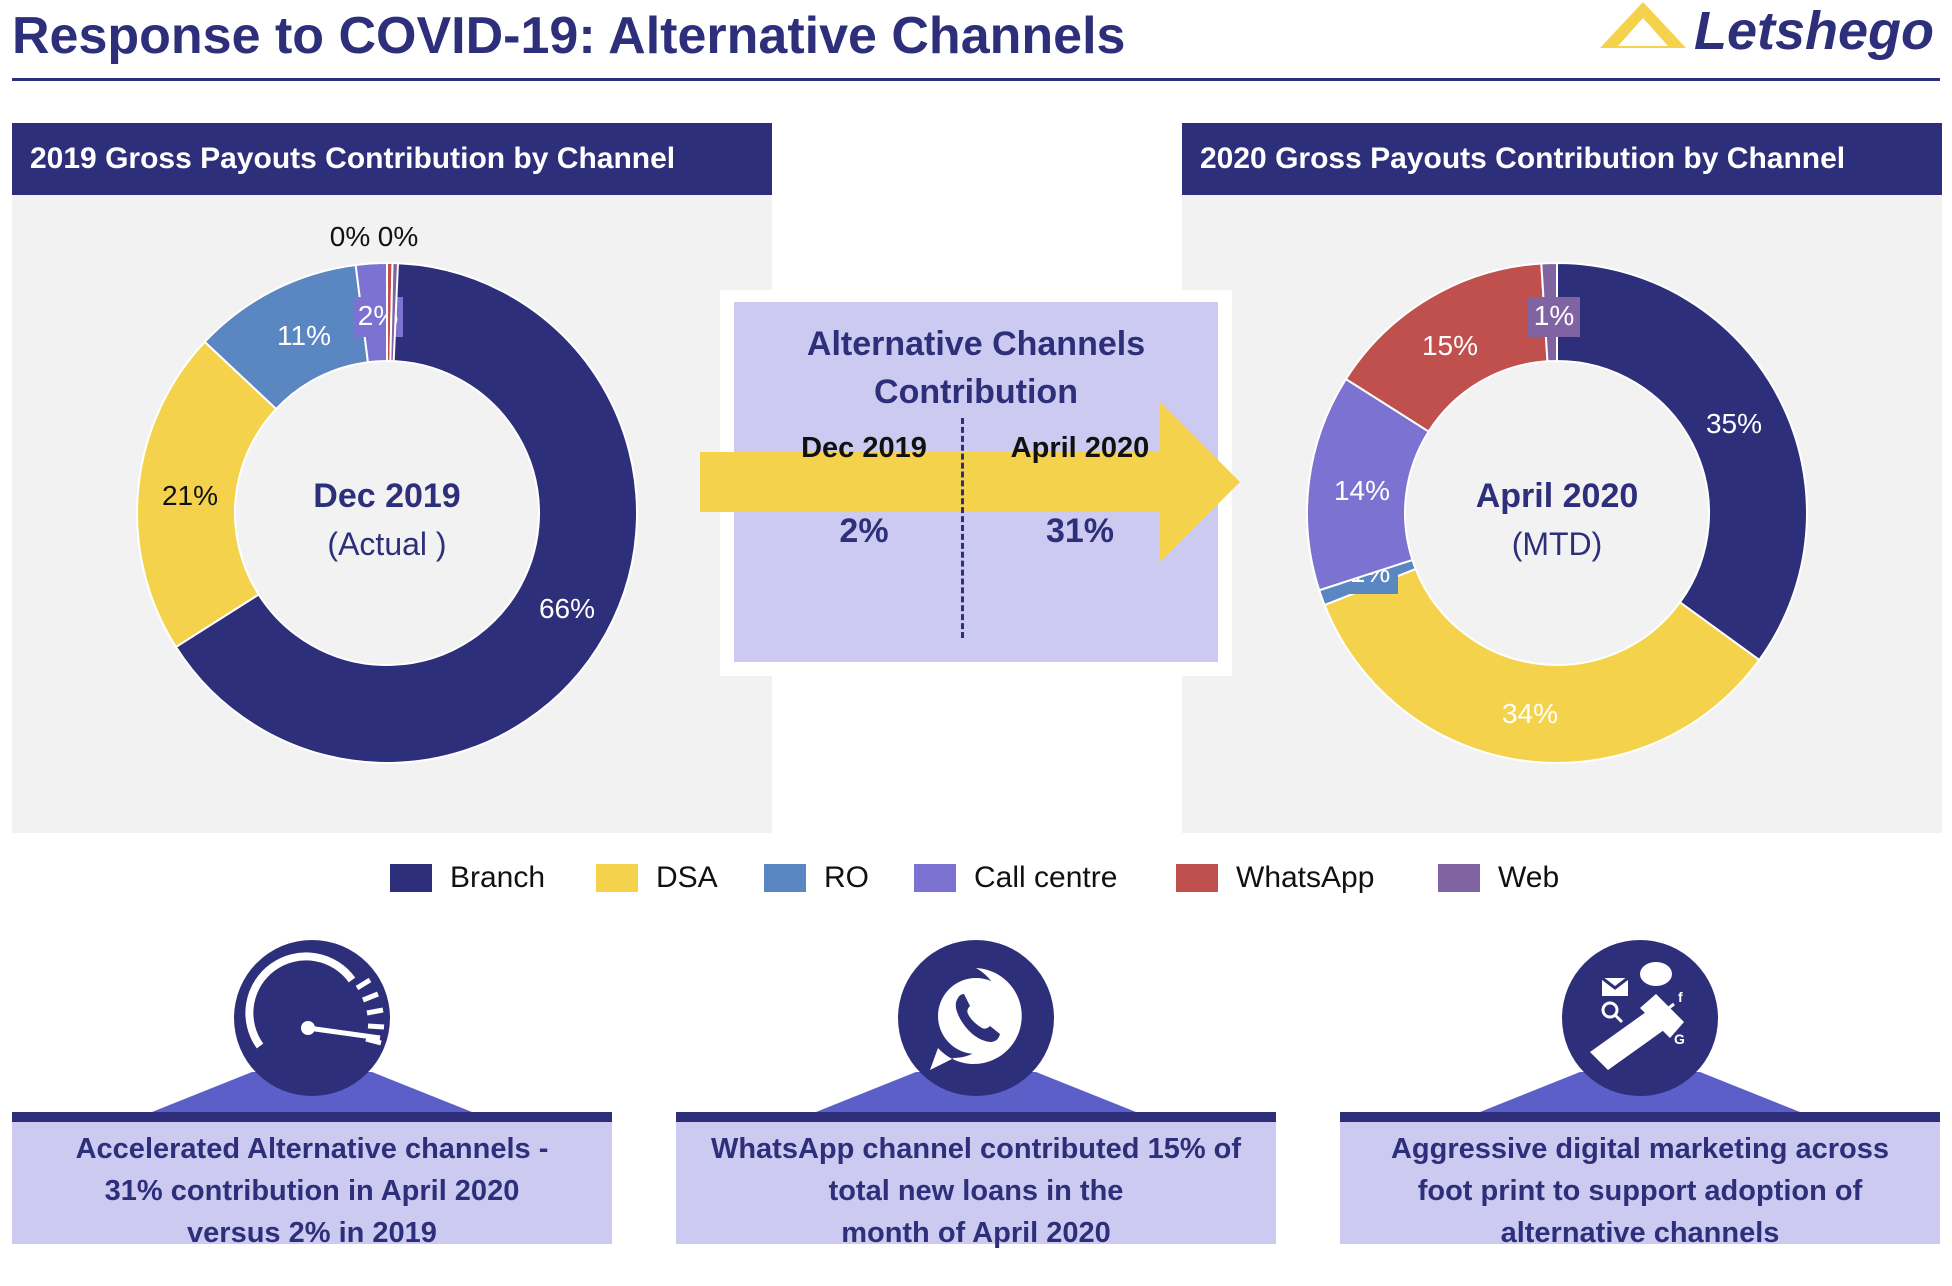 Image resolution: width=1952 pixels, height=1286 pixels. I want to click on title-divider, so click(976, 79).